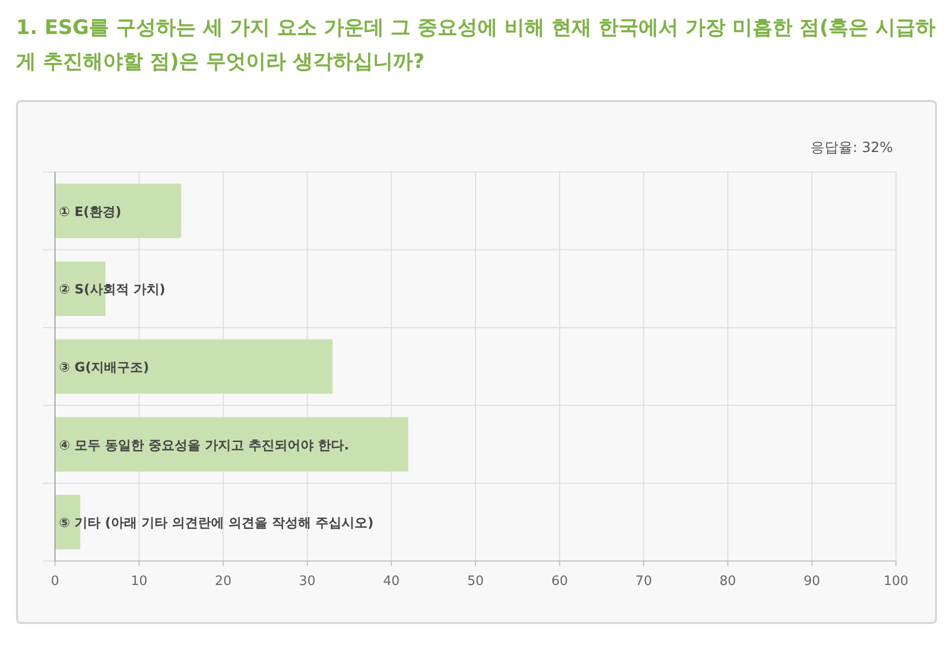 This screenshot has width=949, height=648. Describe the element at coordinates (223, 581) in the screenshot. I see `x-tick-label: 20` at that location.